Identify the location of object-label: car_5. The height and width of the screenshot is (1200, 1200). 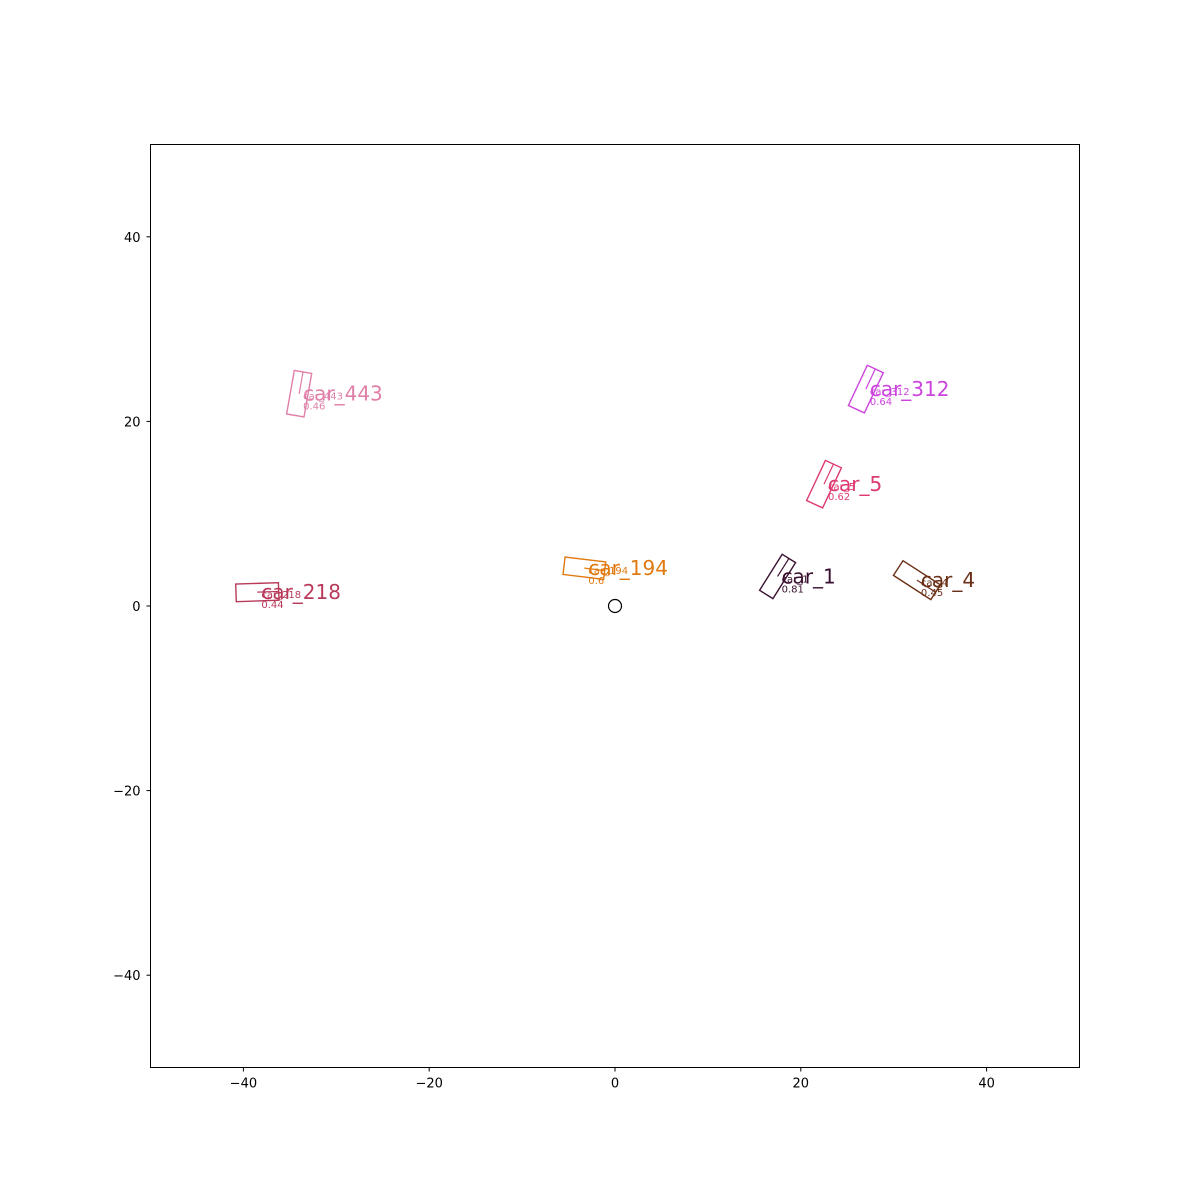
(855, 484).